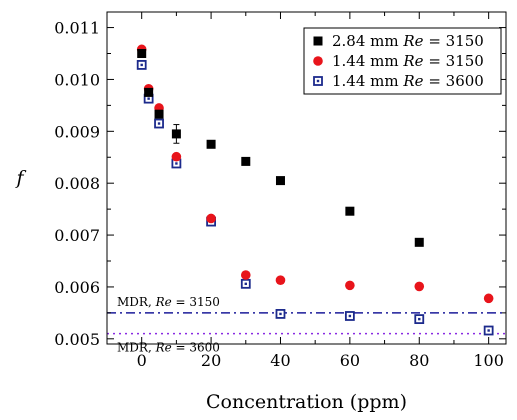  What do you see at coordinates (408, 41) in the screenshot?
I see `legend-label: 2.84 mm Re = 3150` at bounding box center [408, 41].